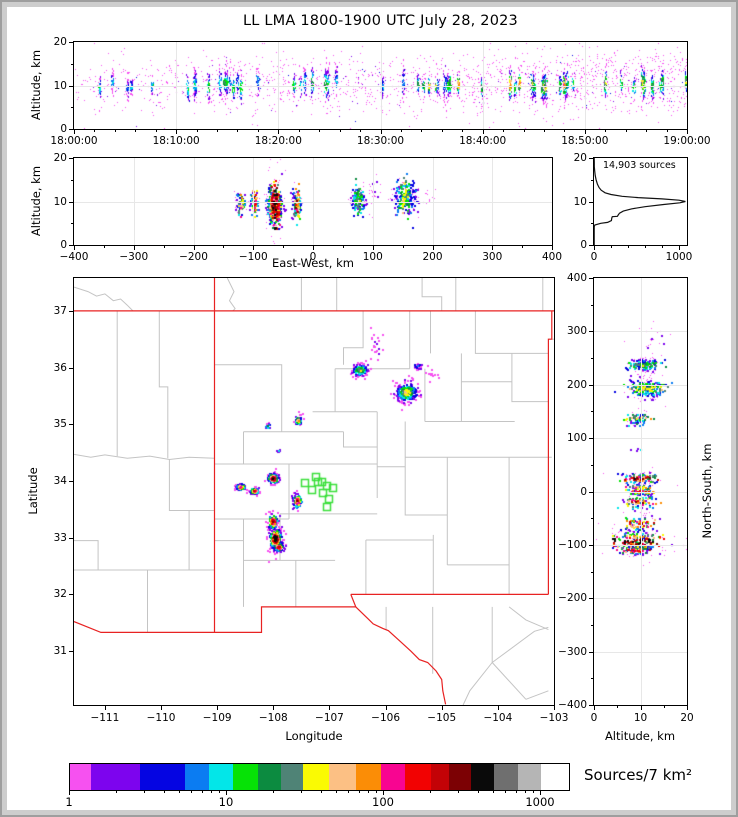 This screenshot has height=817, width=738. Describe the element at coordinates (36, 85) in the screenshot. I see `time-ylabel: Altitude, km` at that location.